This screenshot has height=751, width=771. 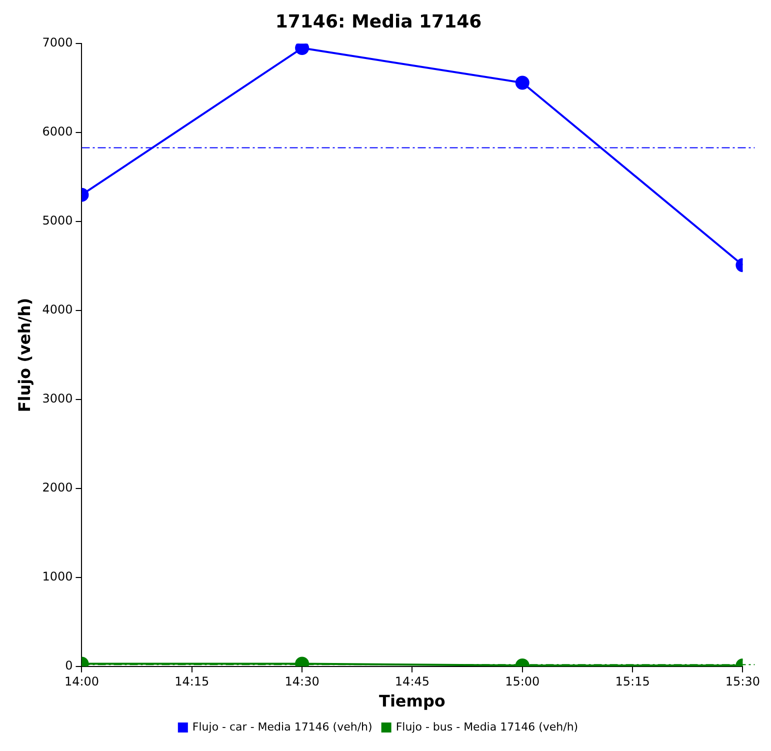 I want to click on x-tick-label: 15:30, so click(x=742, y=681).